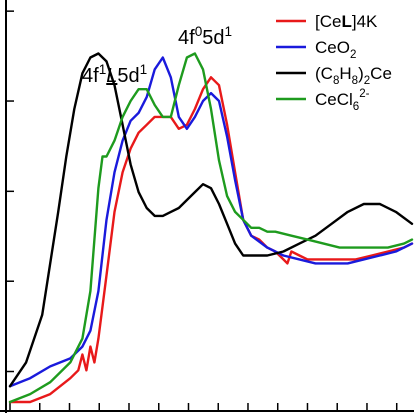  I want to click on annotation-peak_a-part: 5d, so click(128, 76).